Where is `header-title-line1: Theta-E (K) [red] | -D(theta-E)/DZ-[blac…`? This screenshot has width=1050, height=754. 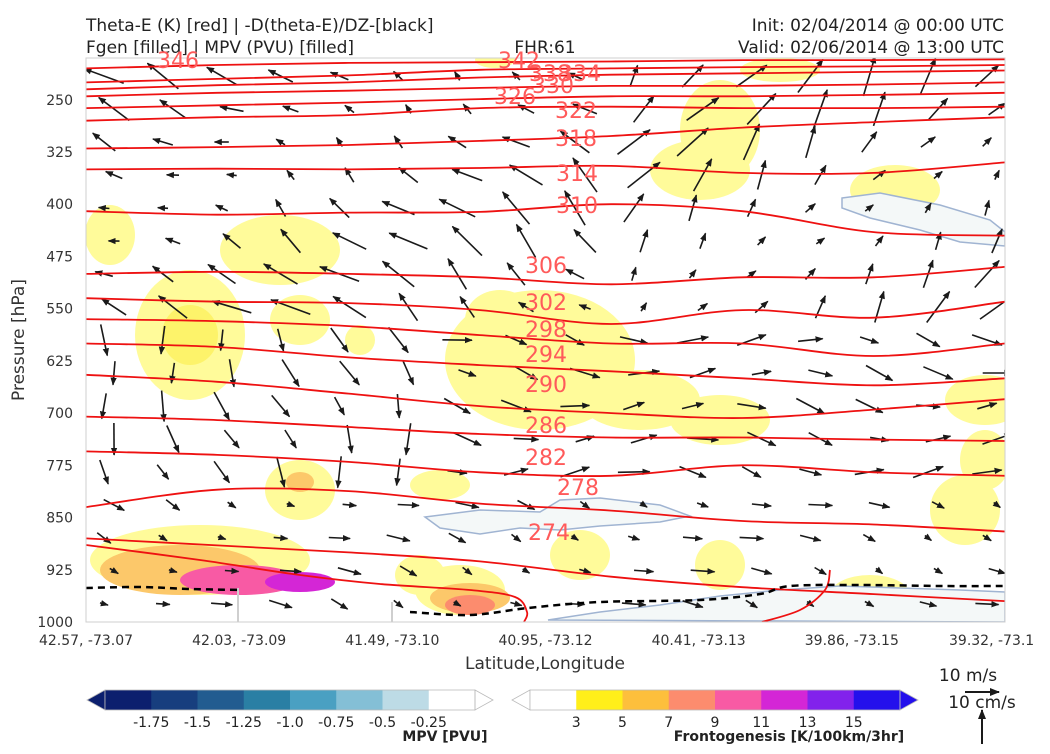
header-title-line1: Theta-E (K) [red] | -D(theta-E)/DZ-[blac… is located at coordinates (259, 26).